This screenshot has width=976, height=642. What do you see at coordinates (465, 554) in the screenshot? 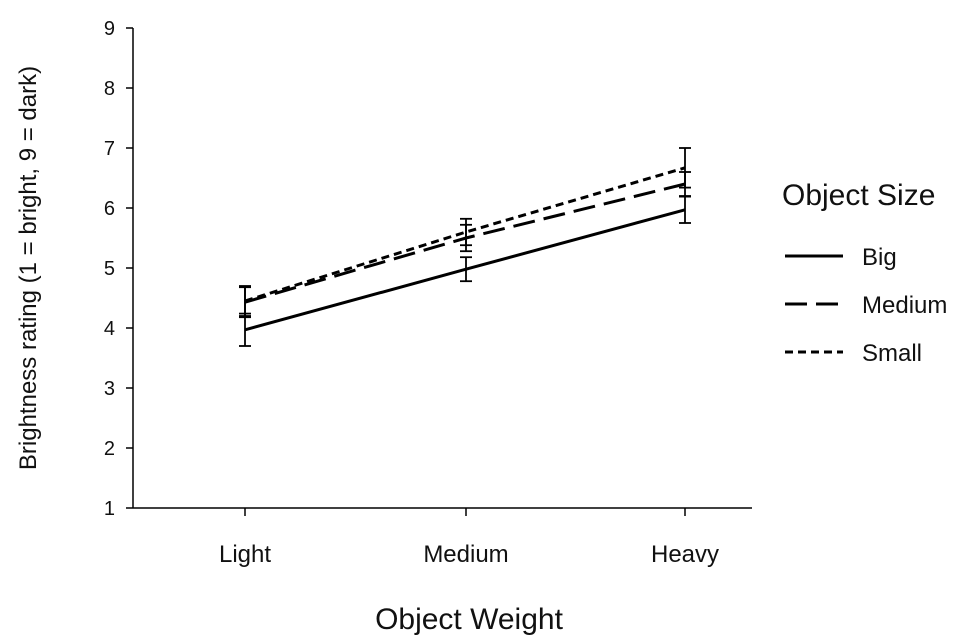
I see `x-tick-label: Medium` at bounding box center [465, 554].